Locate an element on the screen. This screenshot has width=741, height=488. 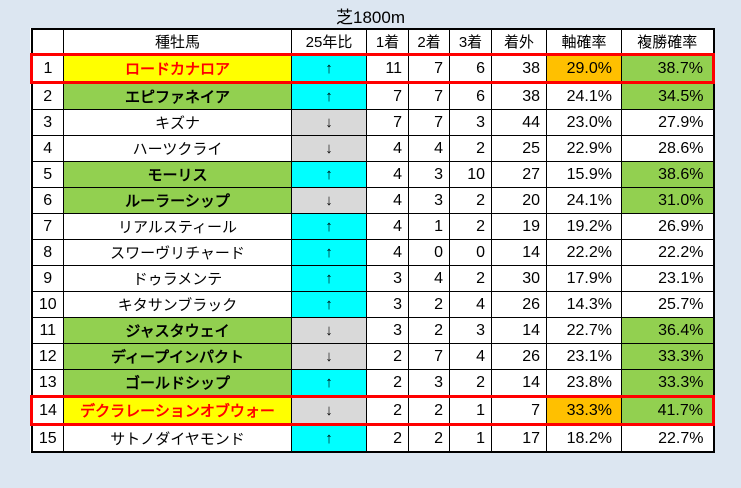
second-place-cell: 4 is located at coordinates (429, 148).